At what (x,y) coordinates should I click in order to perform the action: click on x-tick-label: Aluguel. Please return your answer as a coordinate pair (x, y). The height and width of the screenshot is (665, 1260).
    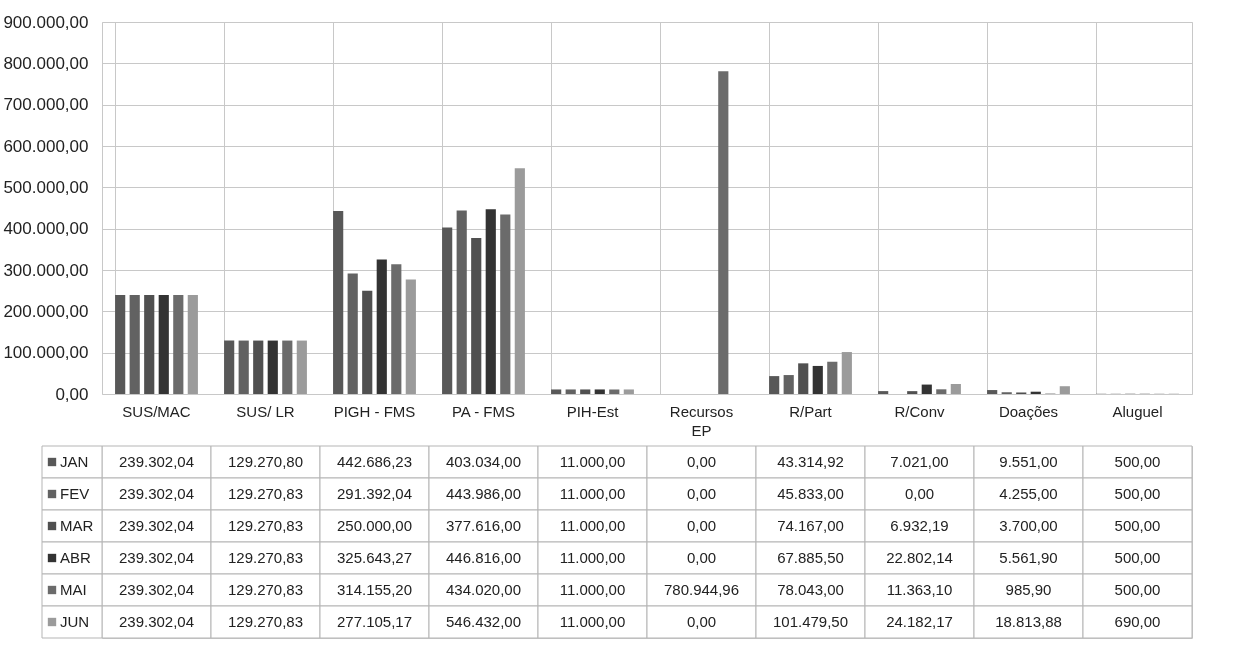
    Looking at the image, I should click on (1137, 411).